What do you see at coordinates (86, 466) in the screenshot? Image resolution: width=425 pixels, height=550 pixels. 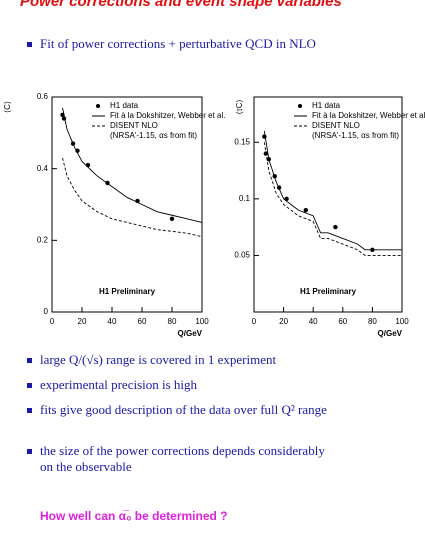 I see `bullet-text: on the observable` at bounding box center [86, 466].